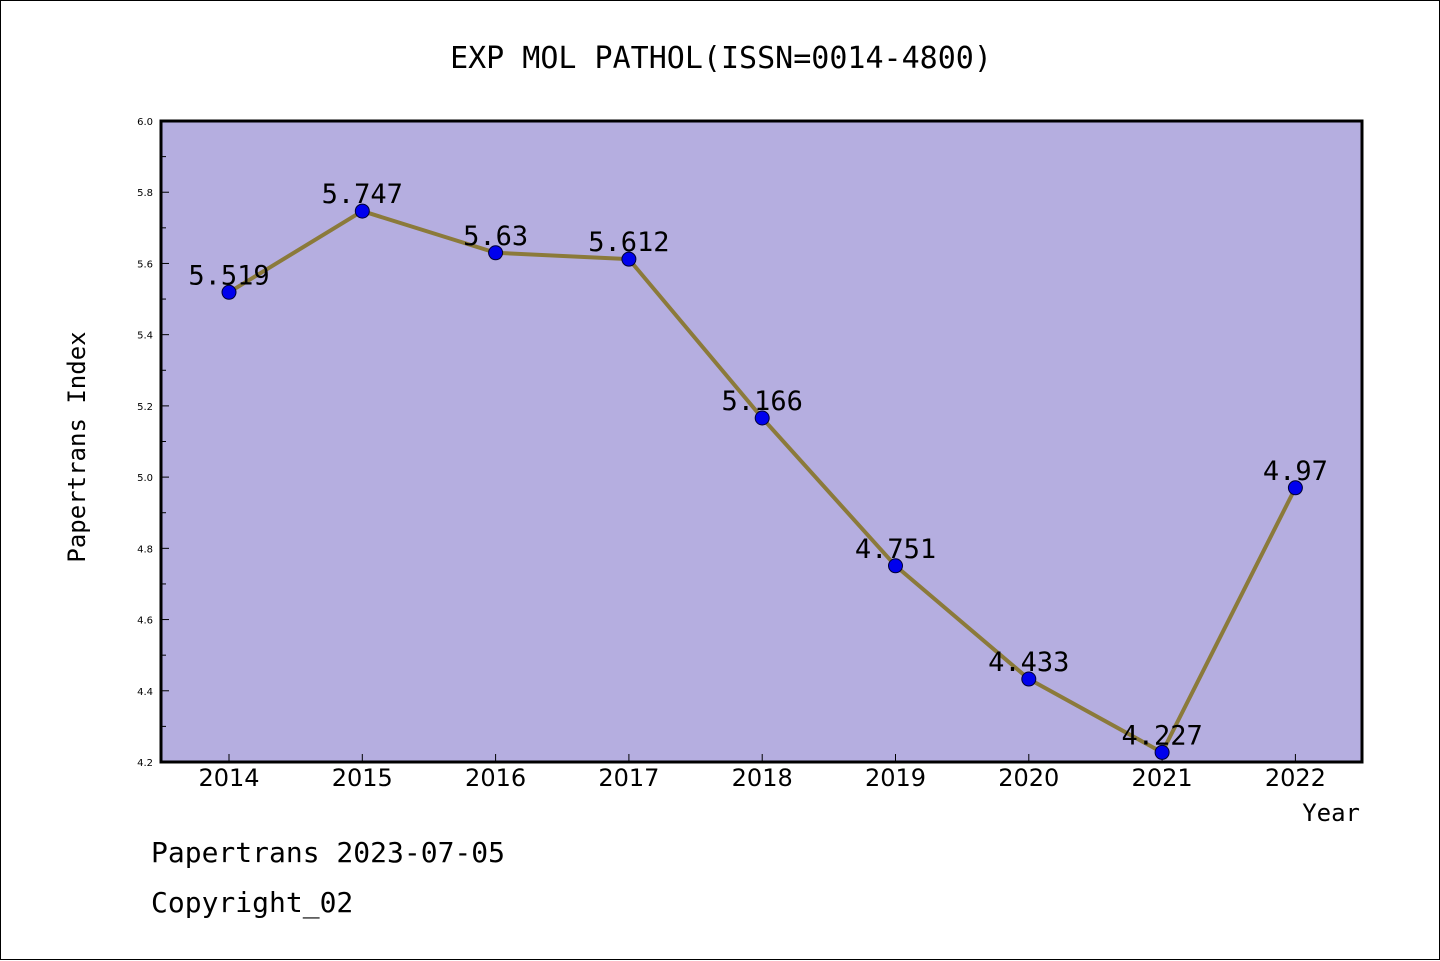 This screenshot has width=1440, height=961. Describe the element at coordinates (495, 236) in the screenshot. I see `data-label: 5.63` at that location.